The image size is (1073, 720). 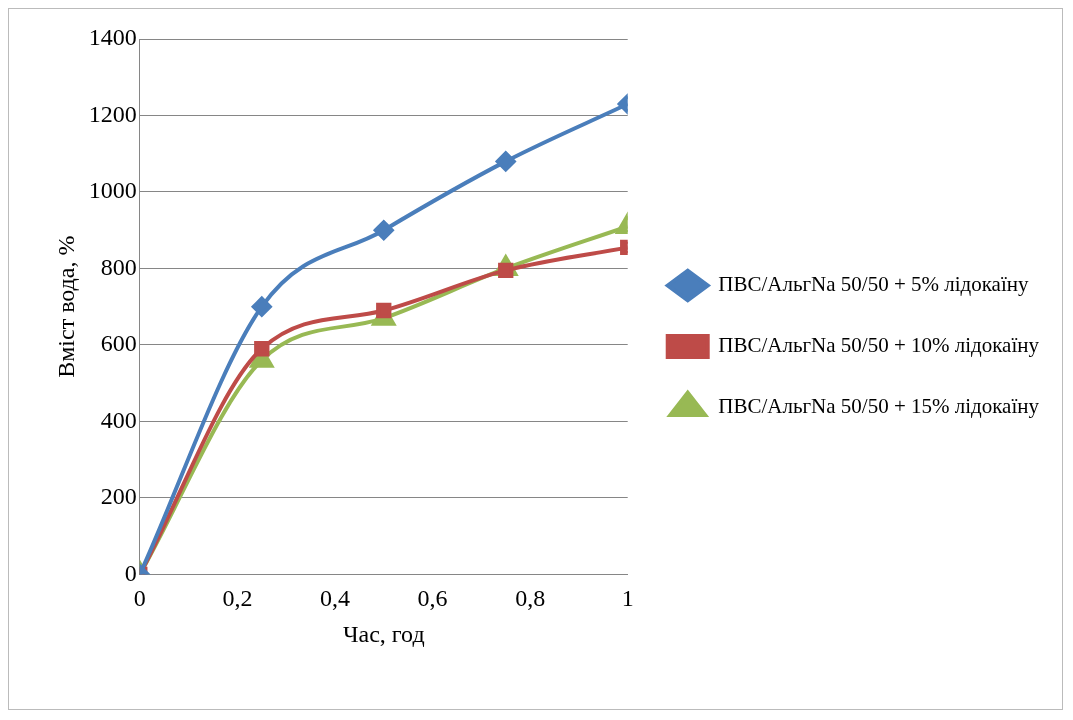 I want to click on x-tick-label: 0,8, so click(x=530, y=598).